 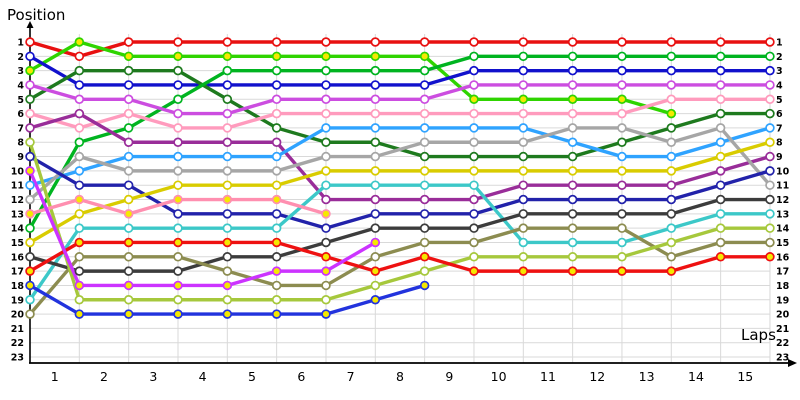 What do you see at coordinates (720, 228) in the screenshot?
I see `marker-car-chartreuse-lap14` at bounding box center [720, 228].